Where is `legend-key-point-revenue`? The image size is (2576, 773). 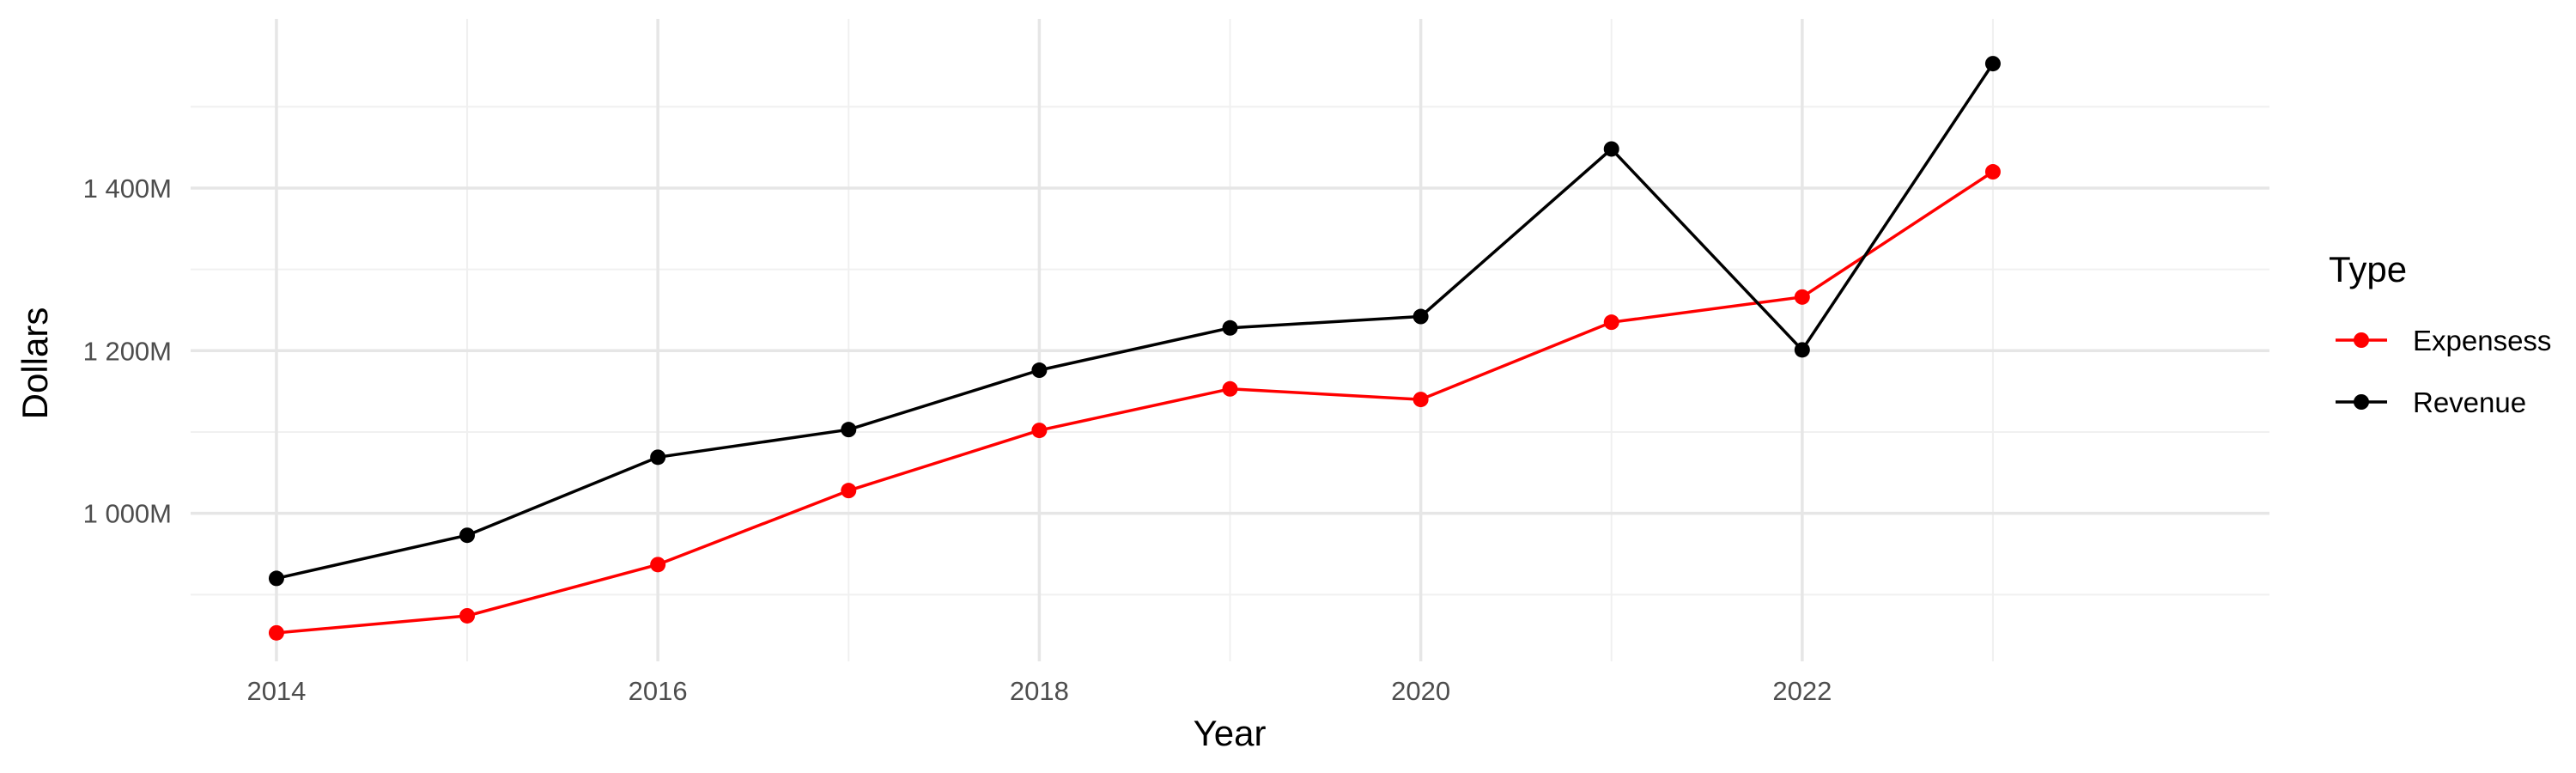
legend-key-point-revenue is located at coordinates (2361, 402).